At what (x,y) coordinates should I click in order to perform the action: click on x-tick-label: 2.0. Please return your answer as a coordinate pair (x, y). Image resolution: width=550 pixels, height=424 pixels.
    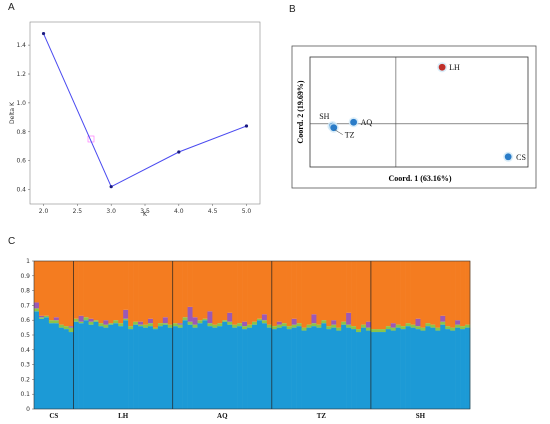
    Looking at the image, I should click on (44, 211).